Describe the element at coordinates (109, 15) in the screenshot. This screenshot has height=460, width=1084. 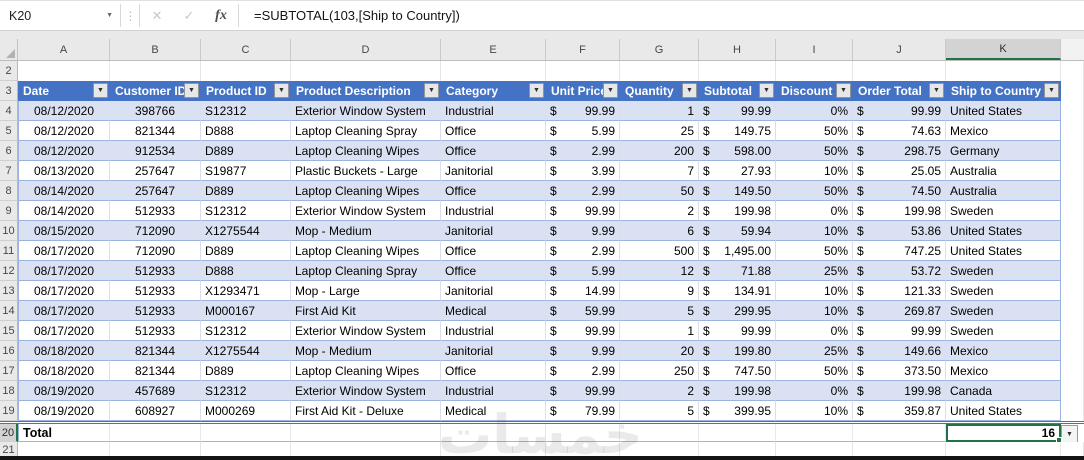
I see `namebox-dropdown-icon: ▼` at that location.